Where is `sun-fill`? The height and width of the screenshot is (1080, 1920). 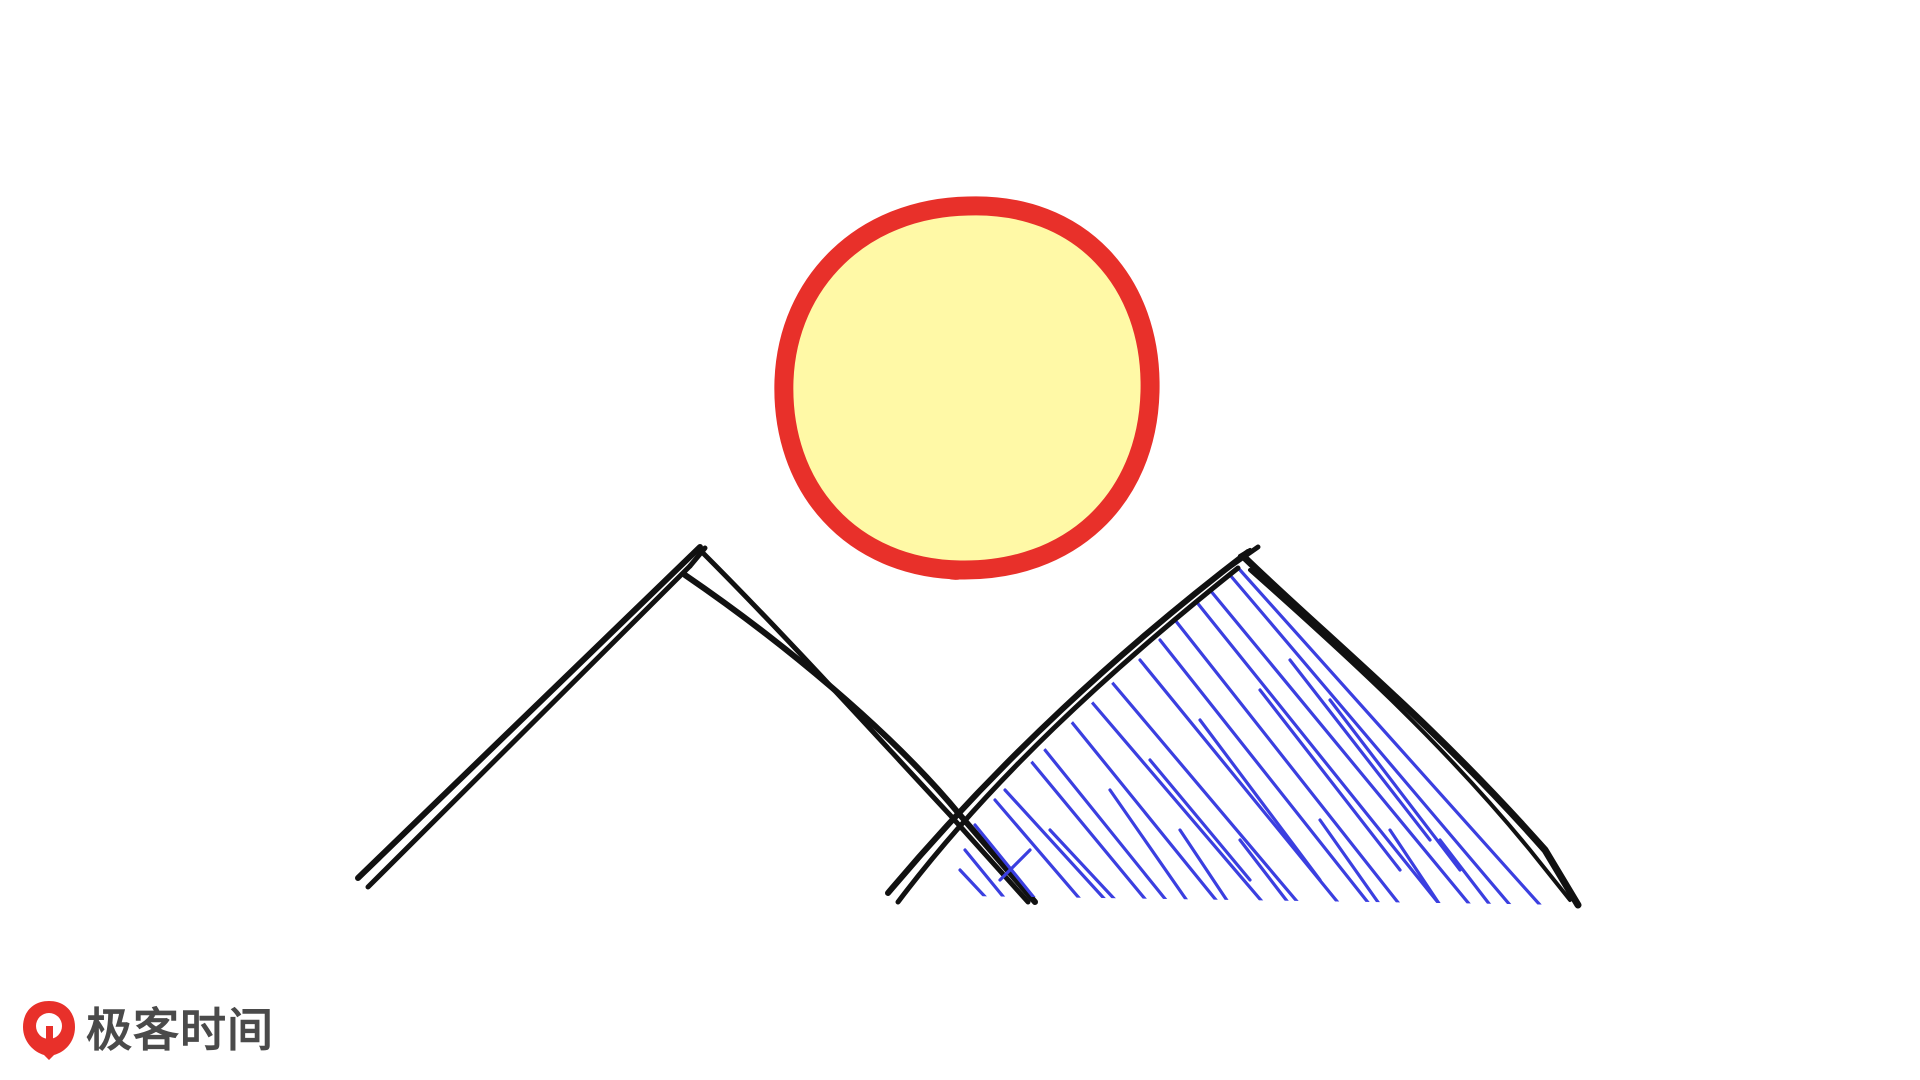
sun-fill is located at coordinates (968, 388).